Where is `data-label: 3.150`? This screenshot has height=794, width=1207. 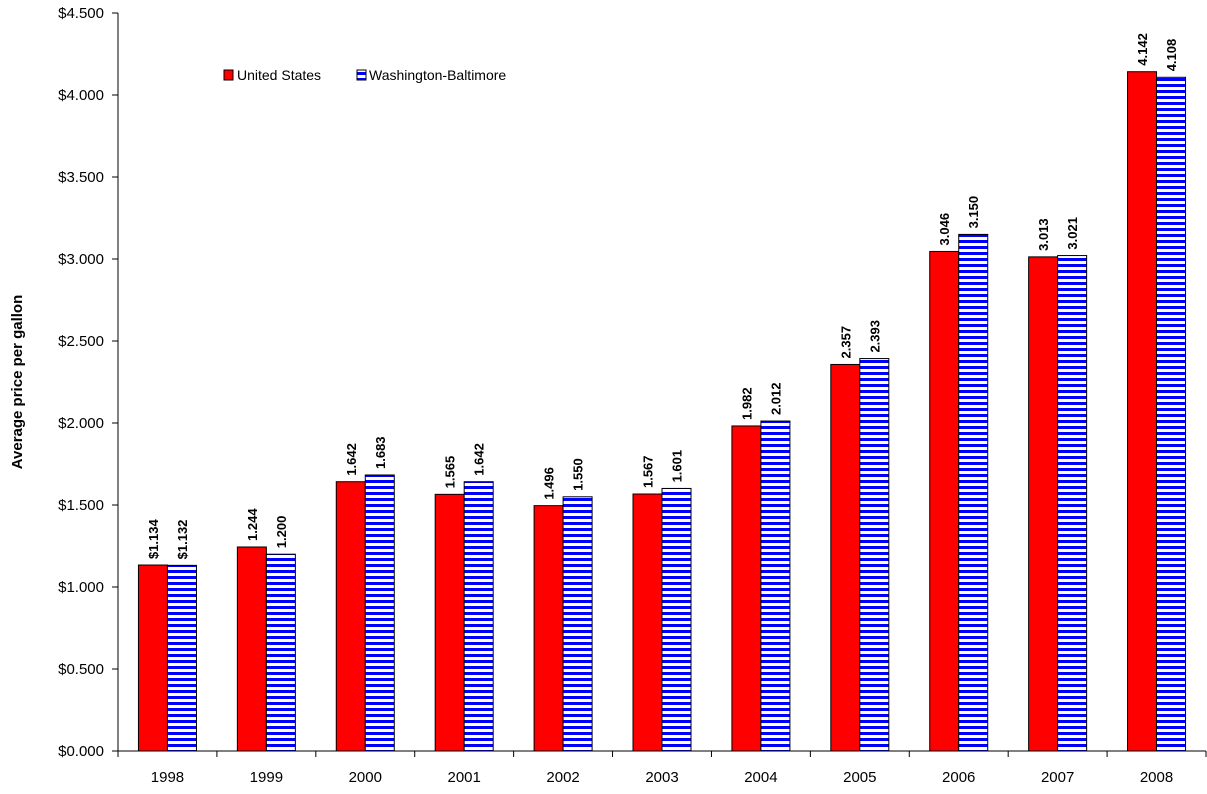 data-label: 3.150 is located at coordinates (973, 212).